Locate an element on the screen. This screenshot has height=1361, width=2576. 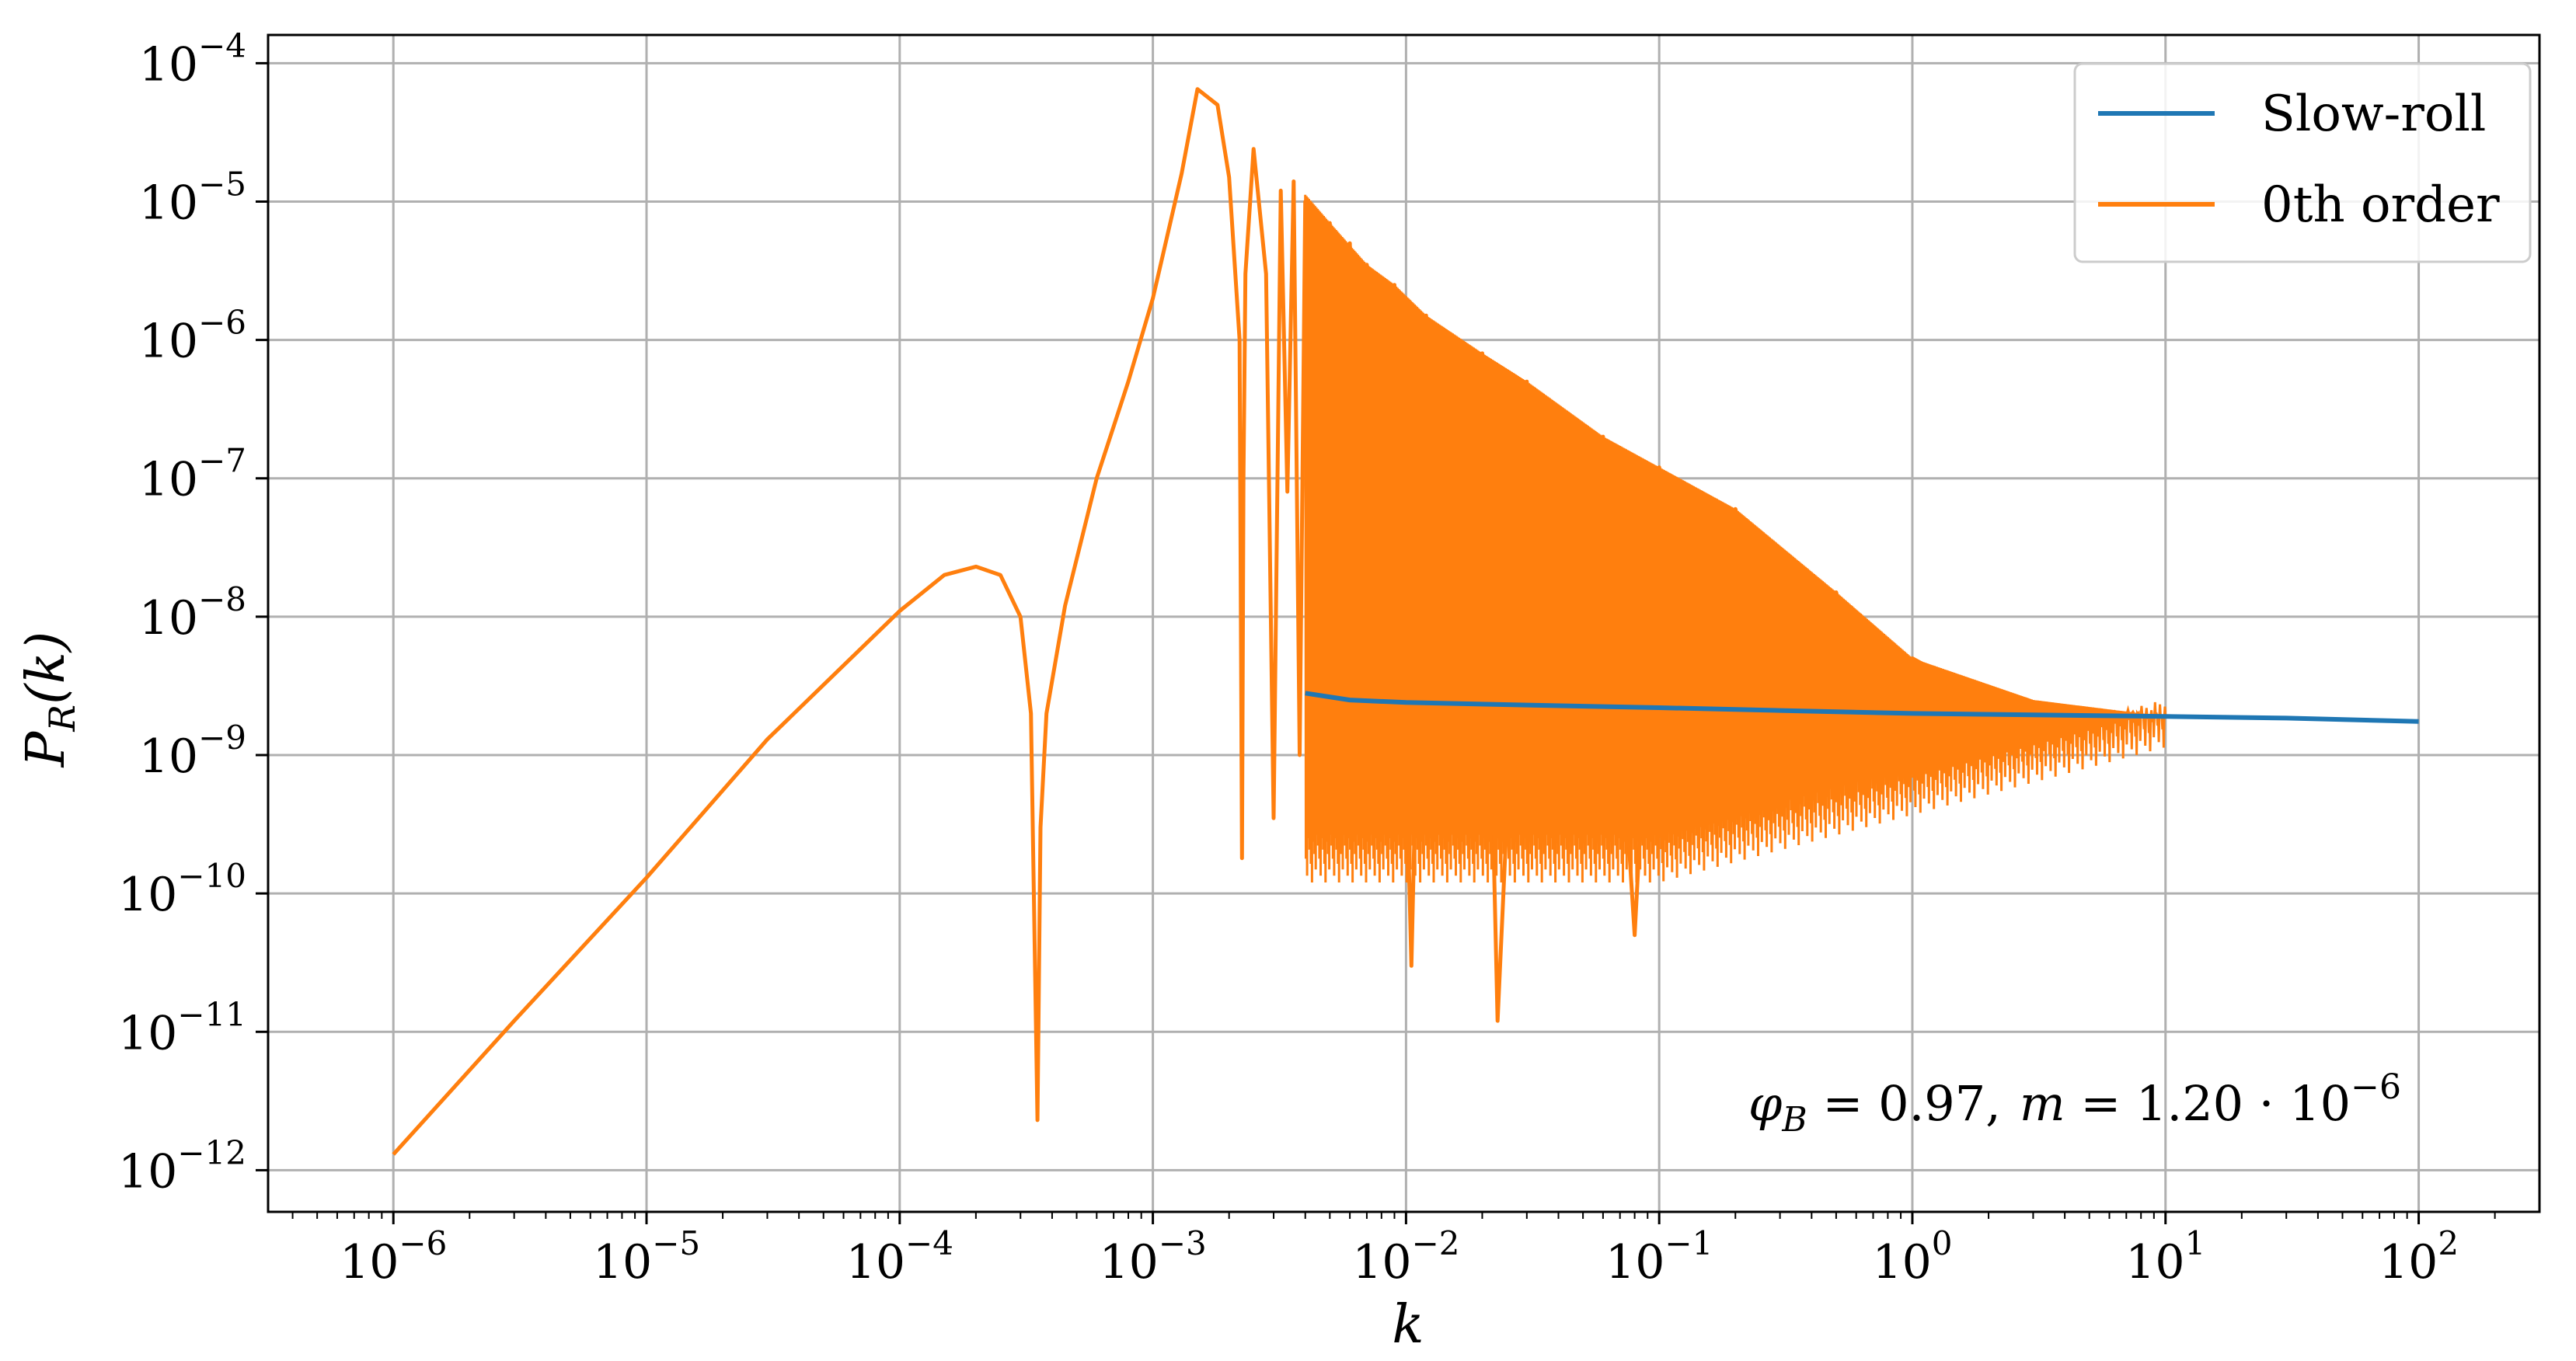
y-tick-exponent: −5 is located at coordinates (222, 184).